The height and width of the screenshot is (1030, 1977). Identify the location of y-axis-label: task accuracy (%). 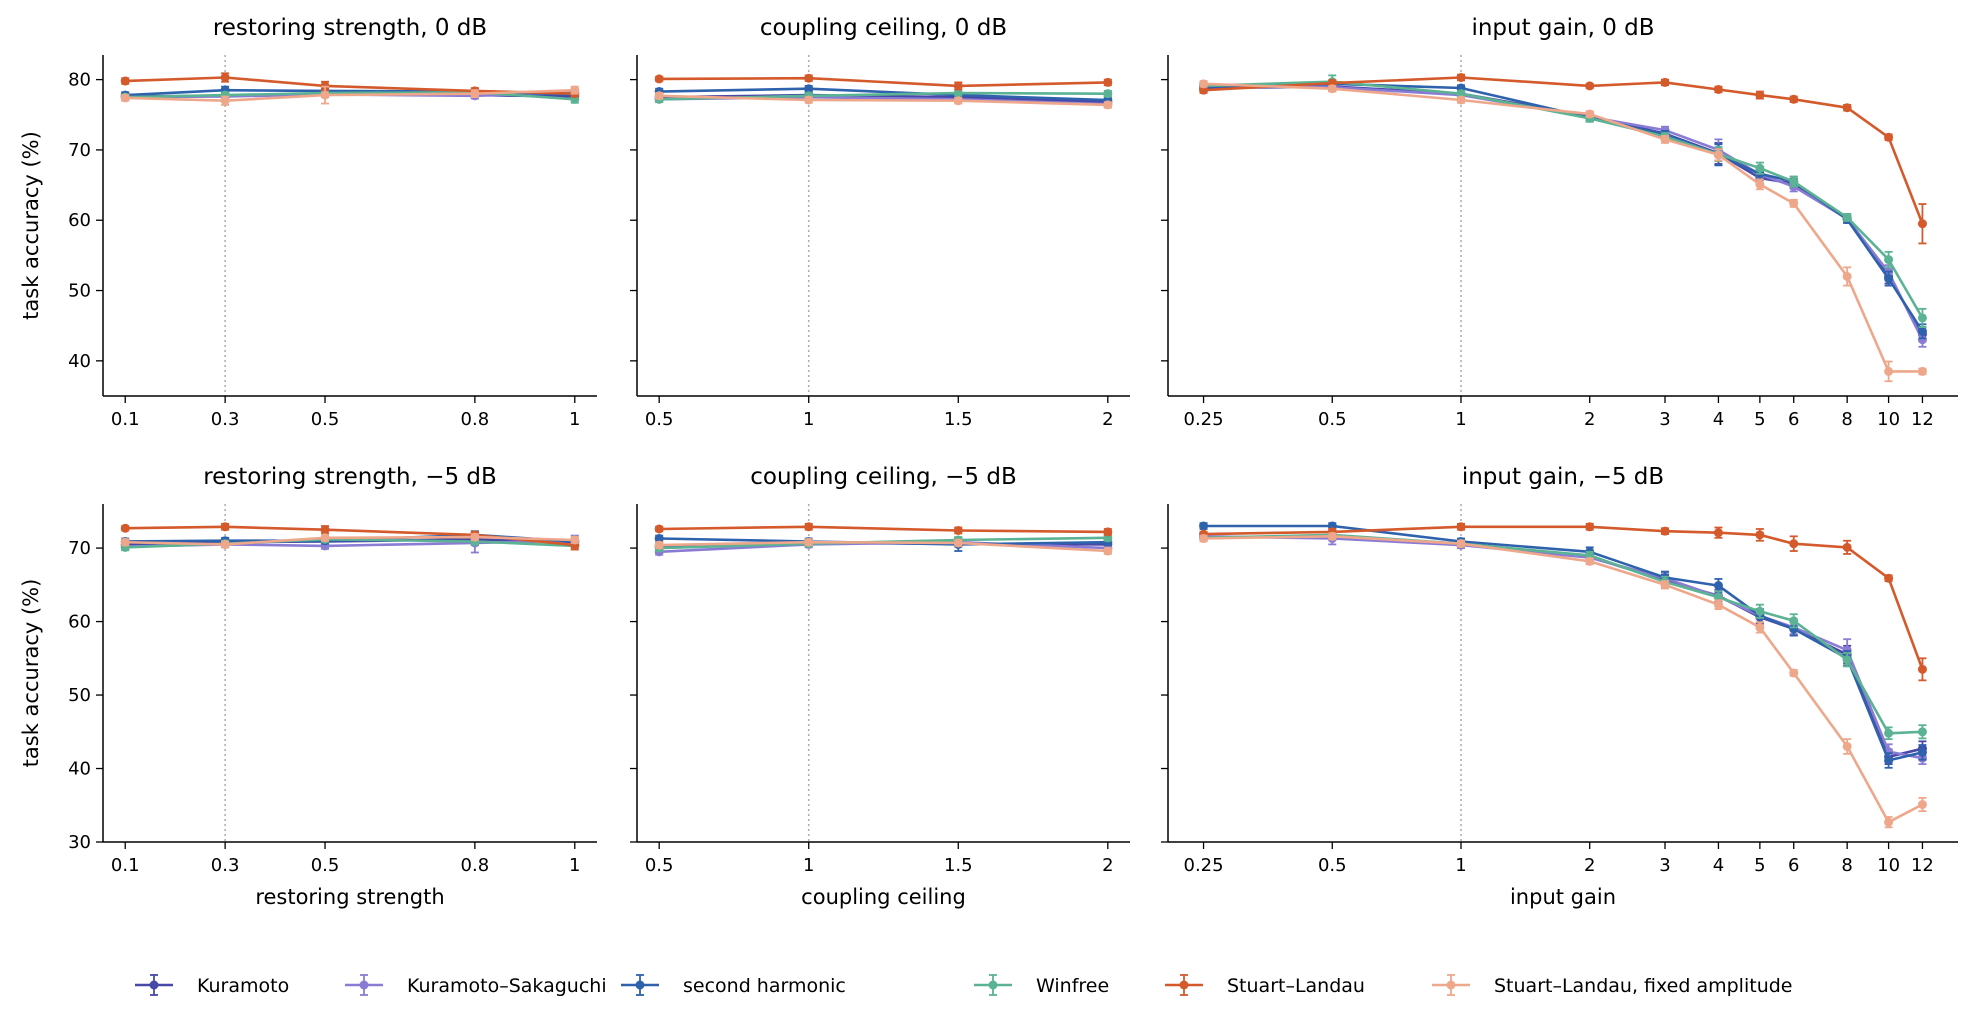
(31, 673).